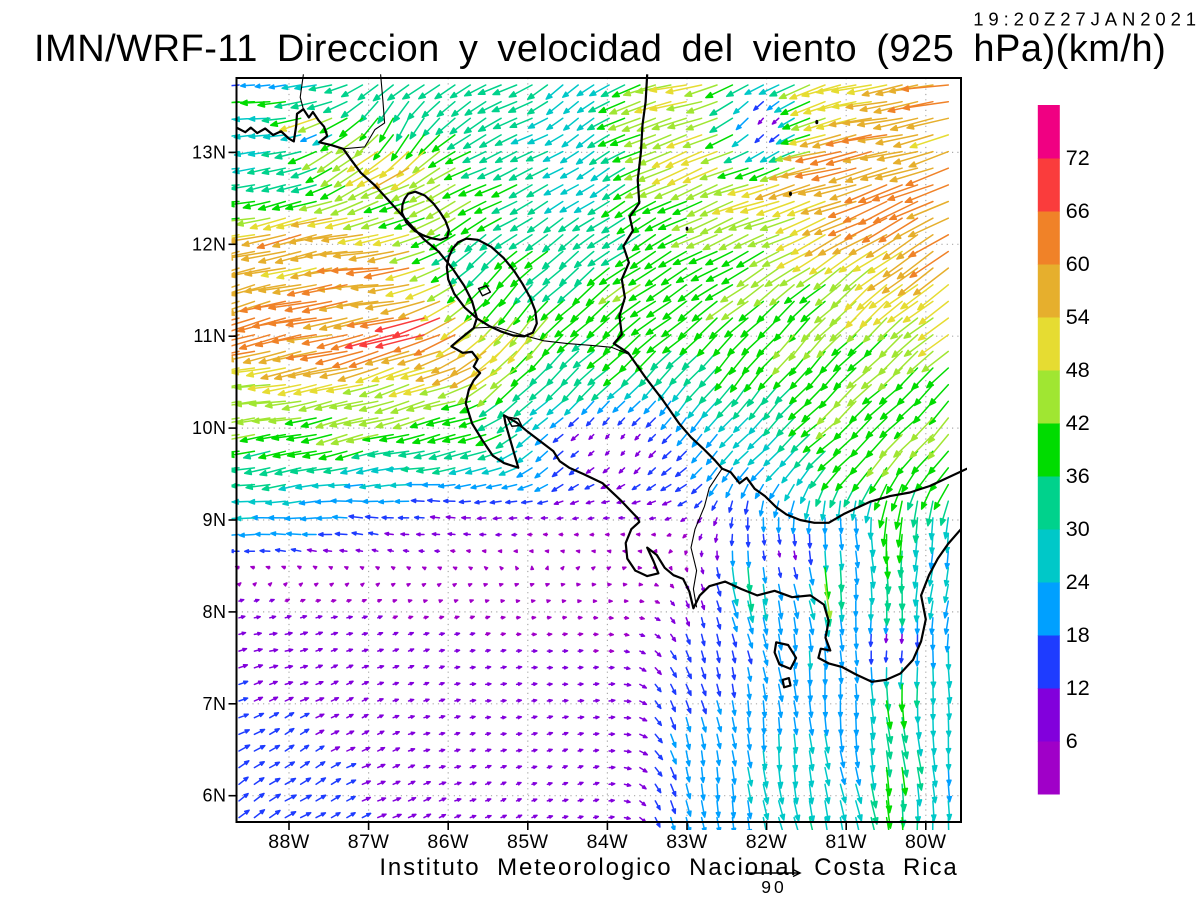  I want to click on svg-text: 30, so click(1078, 529).